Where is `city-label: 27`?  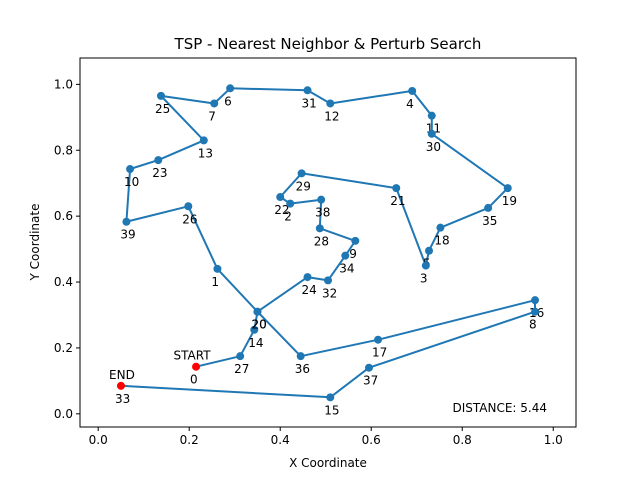
city-label: 27 is located at coordinates (241, 369).